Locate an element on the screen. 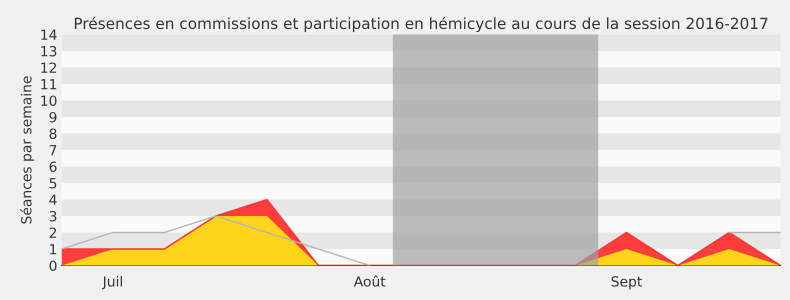 Image resolution: width=790 pixels, height=300 pixels. chart-title: Présences en commissions et participation en hémicycle au cours de la session 2016-2017 is located at coordinates (421, 24).